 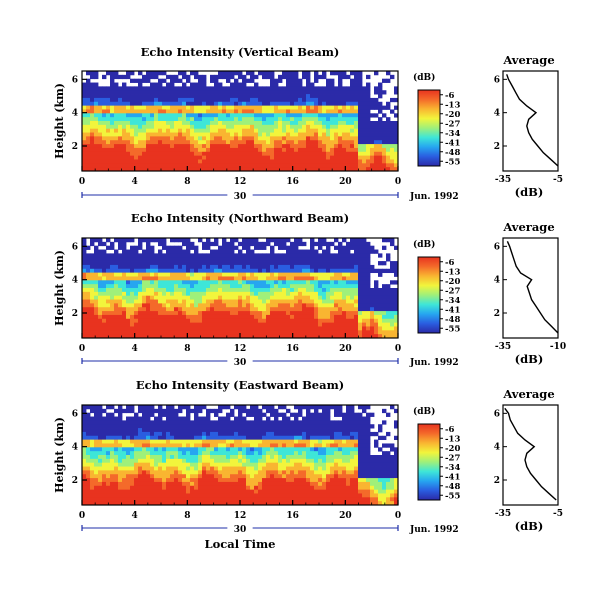 I want to click on colorbar-tick-label: -48, so click(x=452, y=320).